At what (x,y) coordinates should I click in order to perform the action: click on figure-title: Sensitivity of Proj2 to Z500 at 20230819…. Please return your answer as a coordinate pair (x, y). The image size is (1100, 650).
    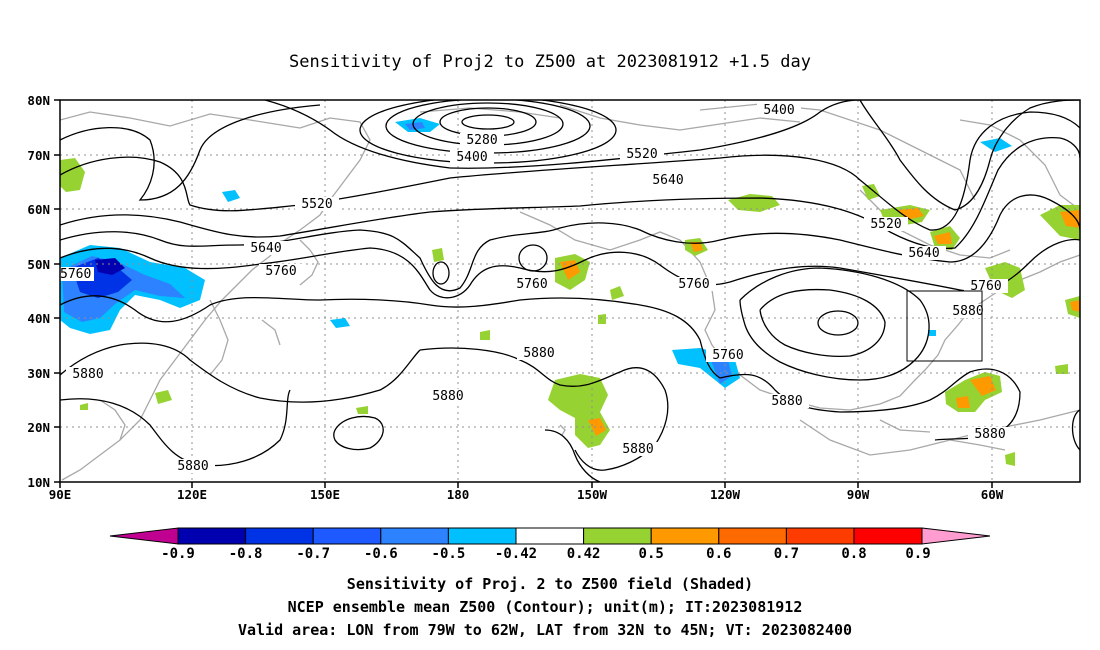
    Looking at the image, I should click on (550, 62).